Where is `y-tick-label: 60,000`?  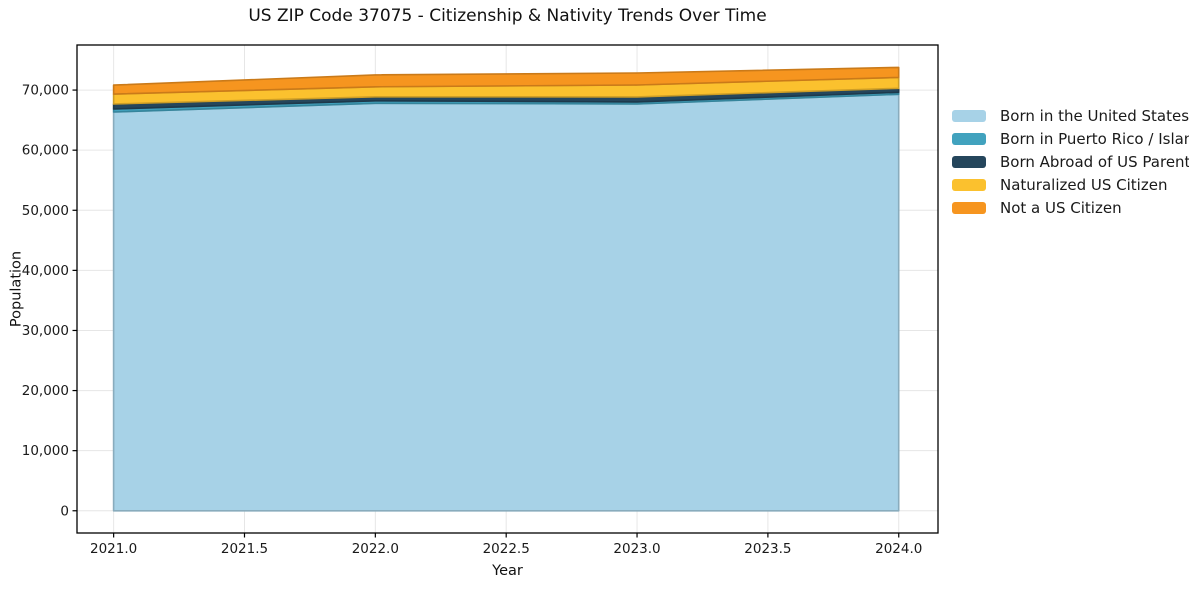 y-tick-label: 60,000 is located at coordinates (45, 151).